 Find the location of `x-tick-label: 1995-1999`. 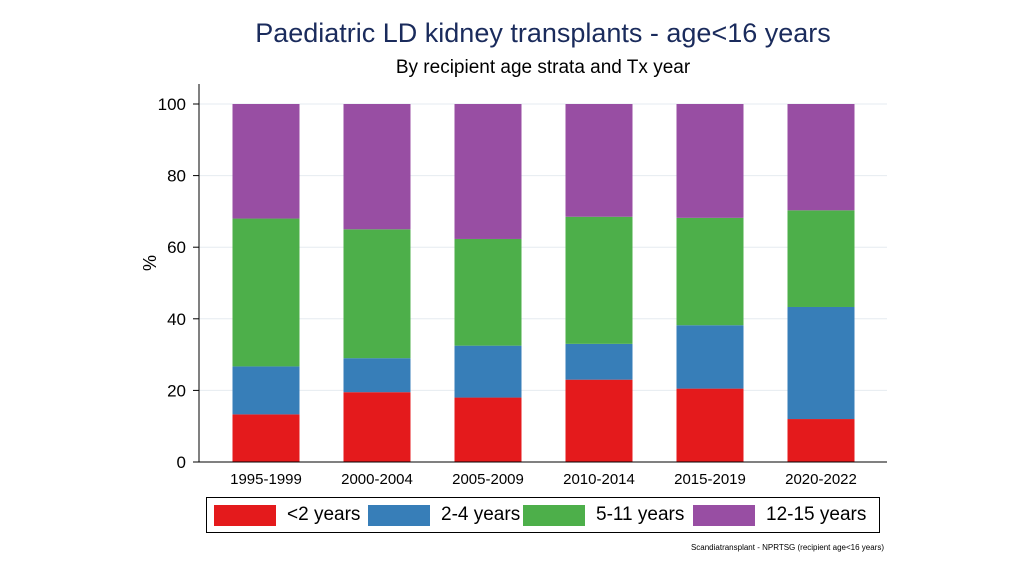

x-tick-label: 1995-1999 is located at coordinates (266, 479).